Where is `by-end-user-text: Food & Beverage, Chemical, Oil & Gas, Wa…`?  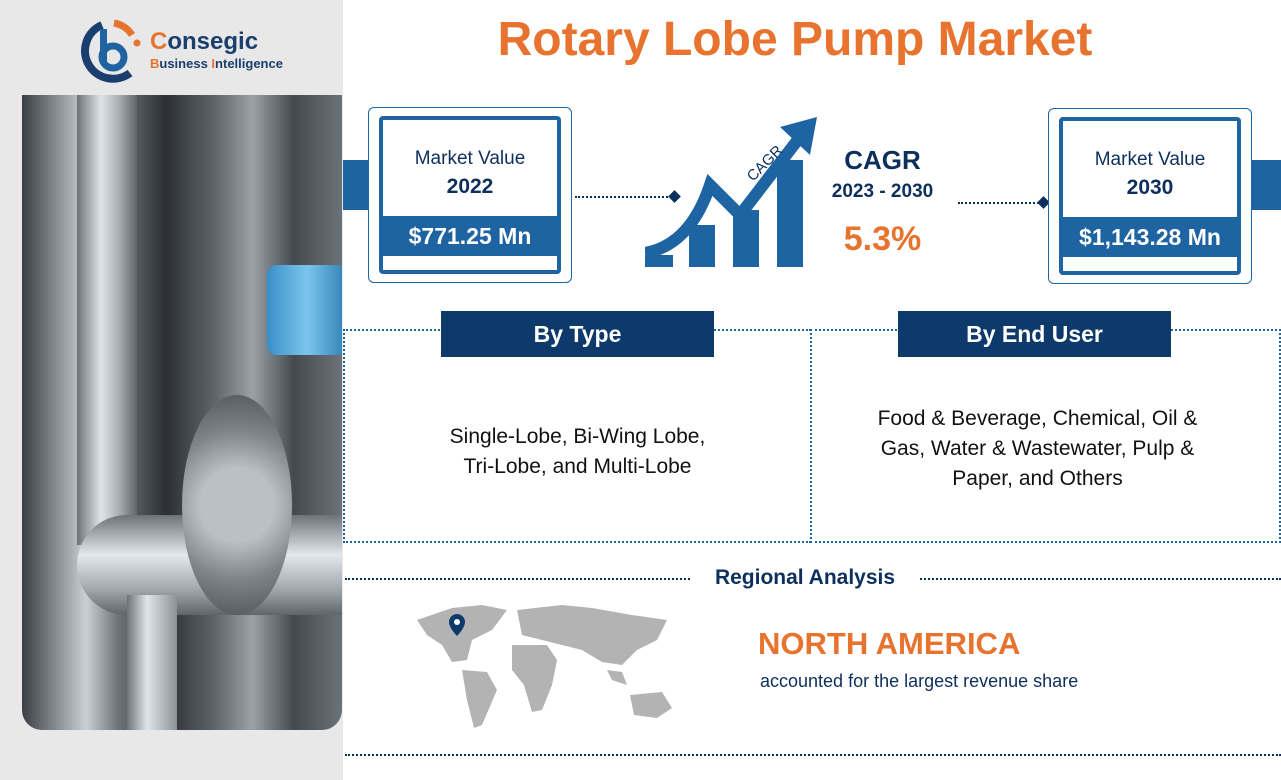 by-end-user-text: Food & Beverage, Chemical, Oil & Gas, Wa… is located at coordinates (1037, 448).